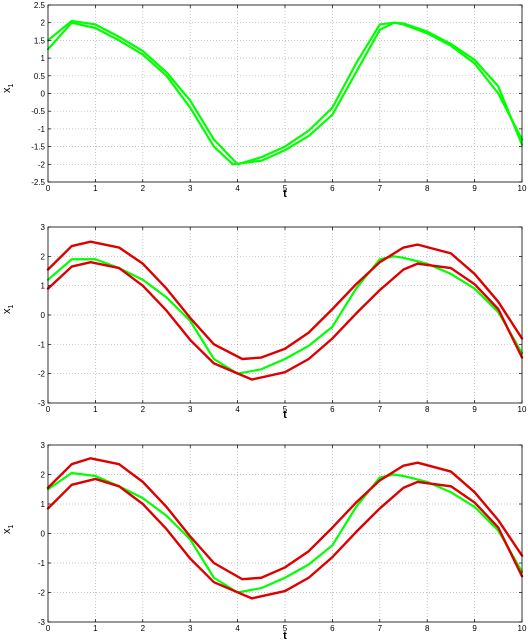  Describe the element at coordinates (38, 111) in the screenshot. I see `y-tick-label: -0.5` at that location.